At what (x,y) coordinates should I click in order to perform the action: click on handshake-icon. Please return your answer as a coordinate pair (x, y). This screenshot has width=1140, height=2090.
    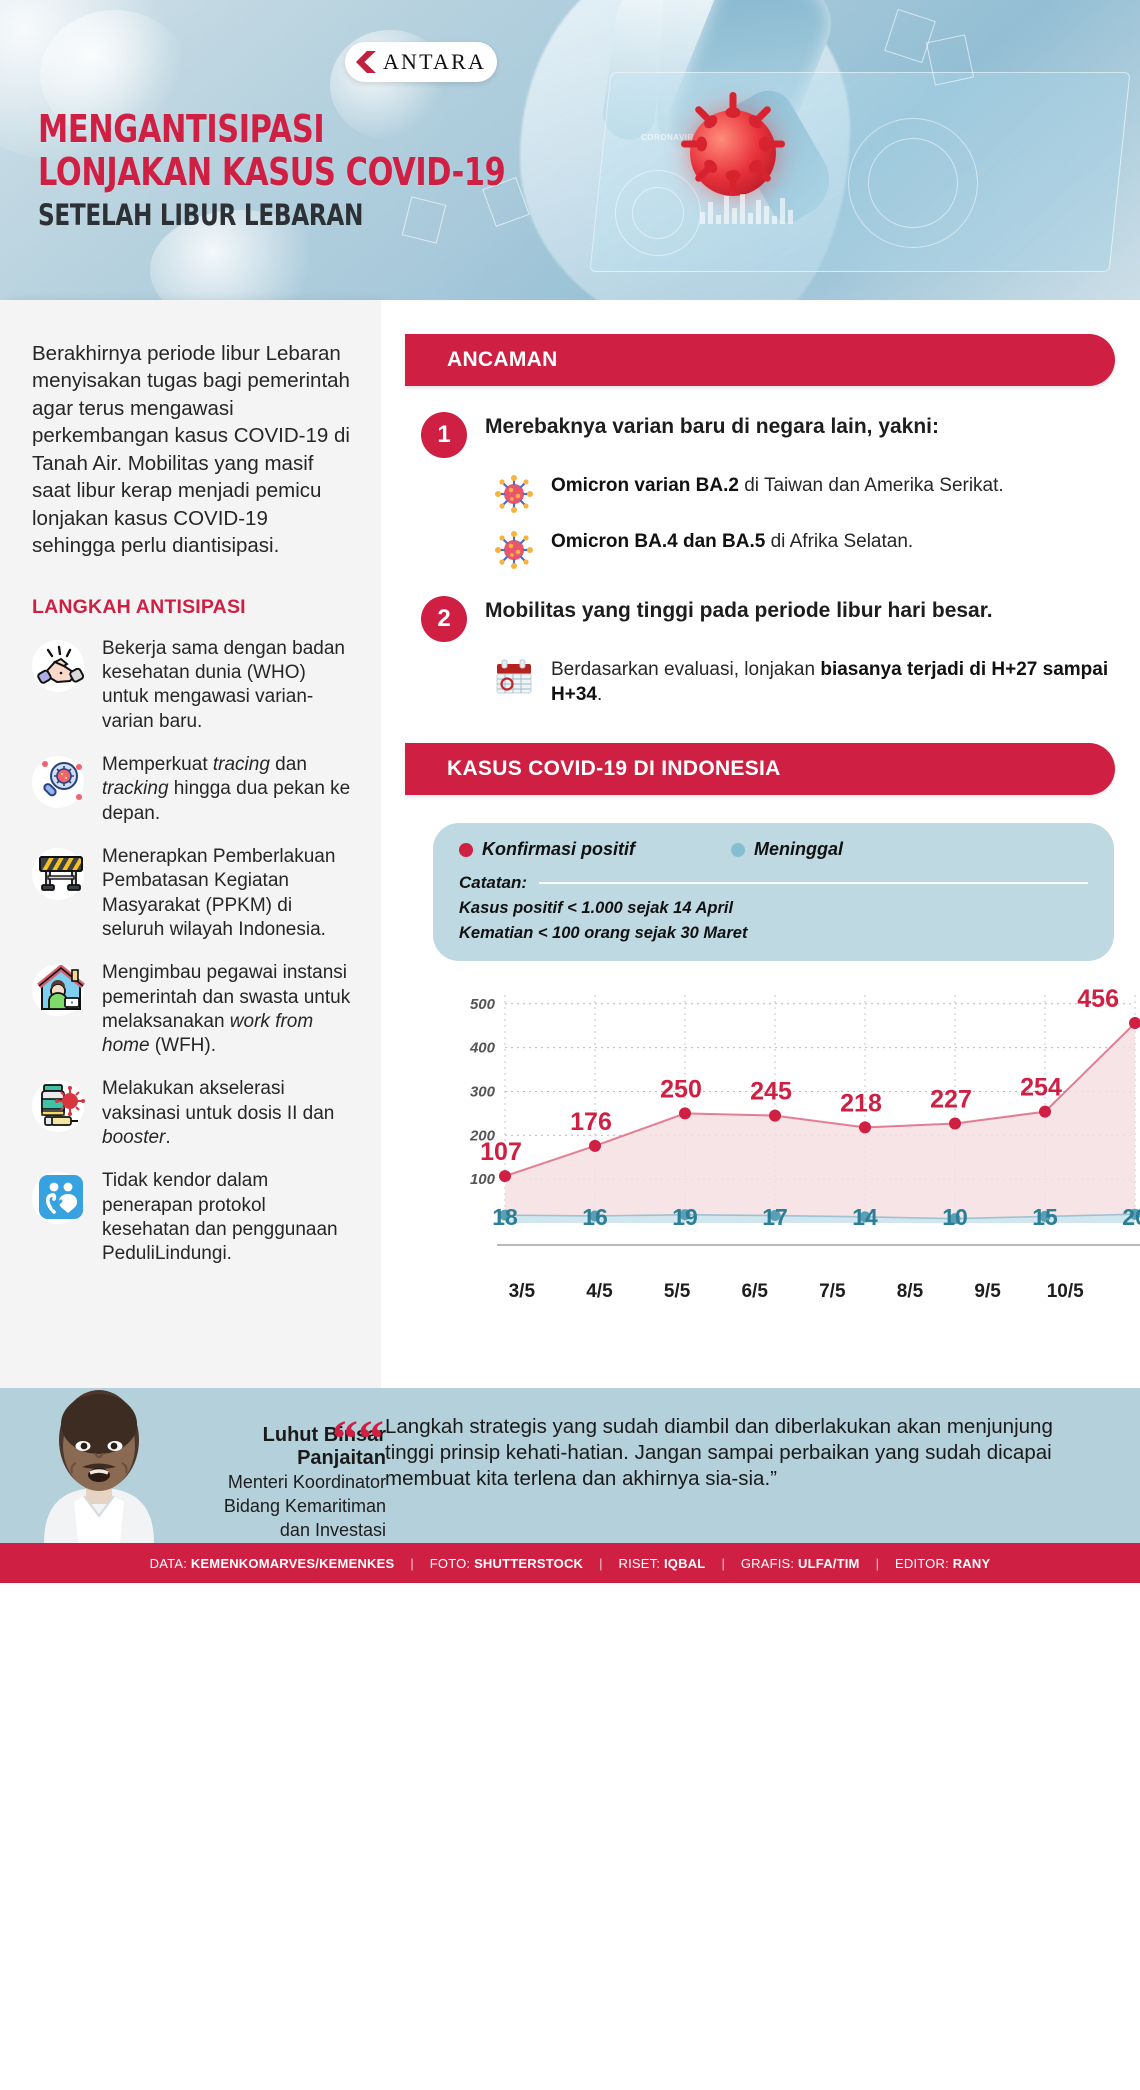
    Looking at the image, I should click on (61, 665).